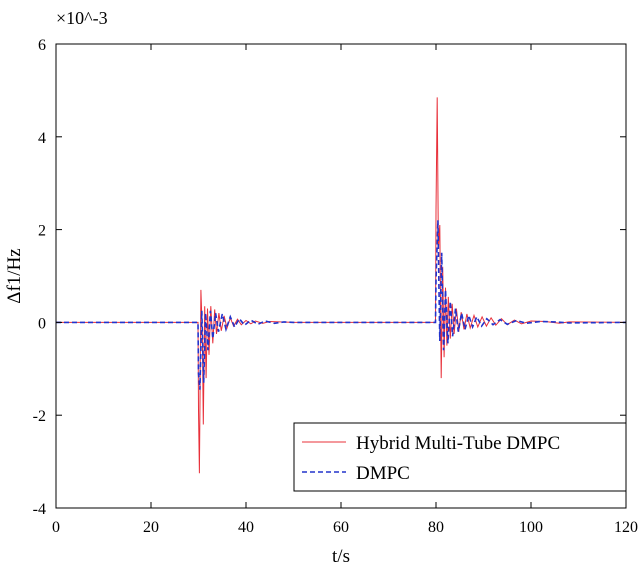  Describe the element at coordinates (39, 416) in the screenshot. I see `y-tick-label: -2` at that location.